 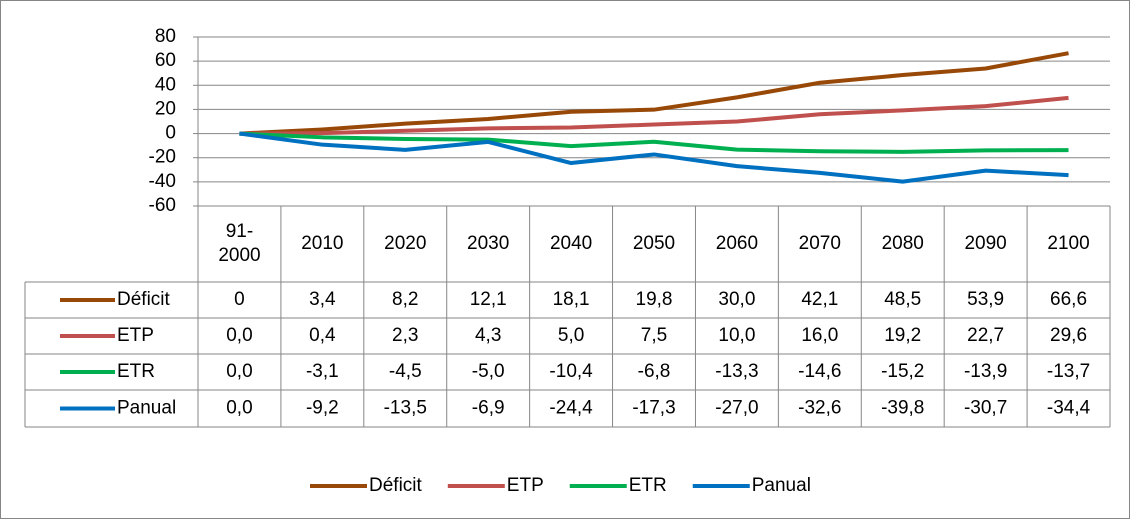 What do you see at coordinates (985, 371) in the screenshot?
I see `data-label: -13,9` at bounding box center [985, 371].